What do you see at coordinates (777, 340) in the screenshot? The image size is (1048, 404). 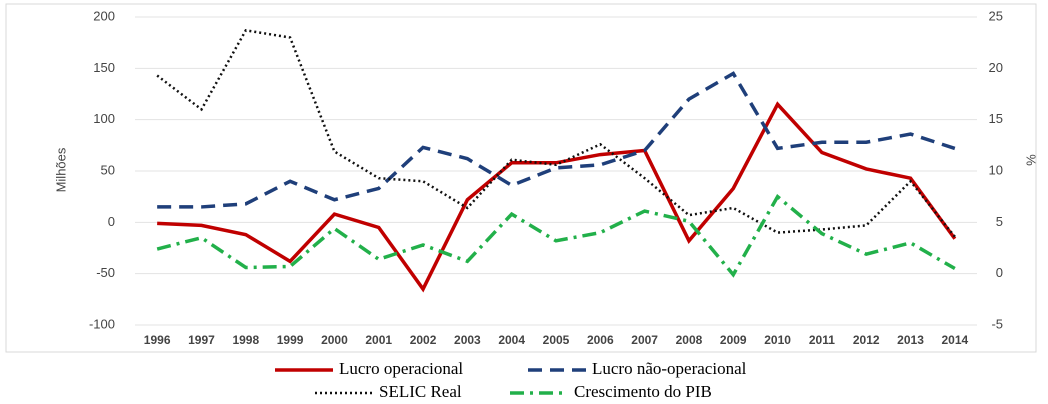 I see `x-tick-label: 2010` at bounding box center [777, 340].